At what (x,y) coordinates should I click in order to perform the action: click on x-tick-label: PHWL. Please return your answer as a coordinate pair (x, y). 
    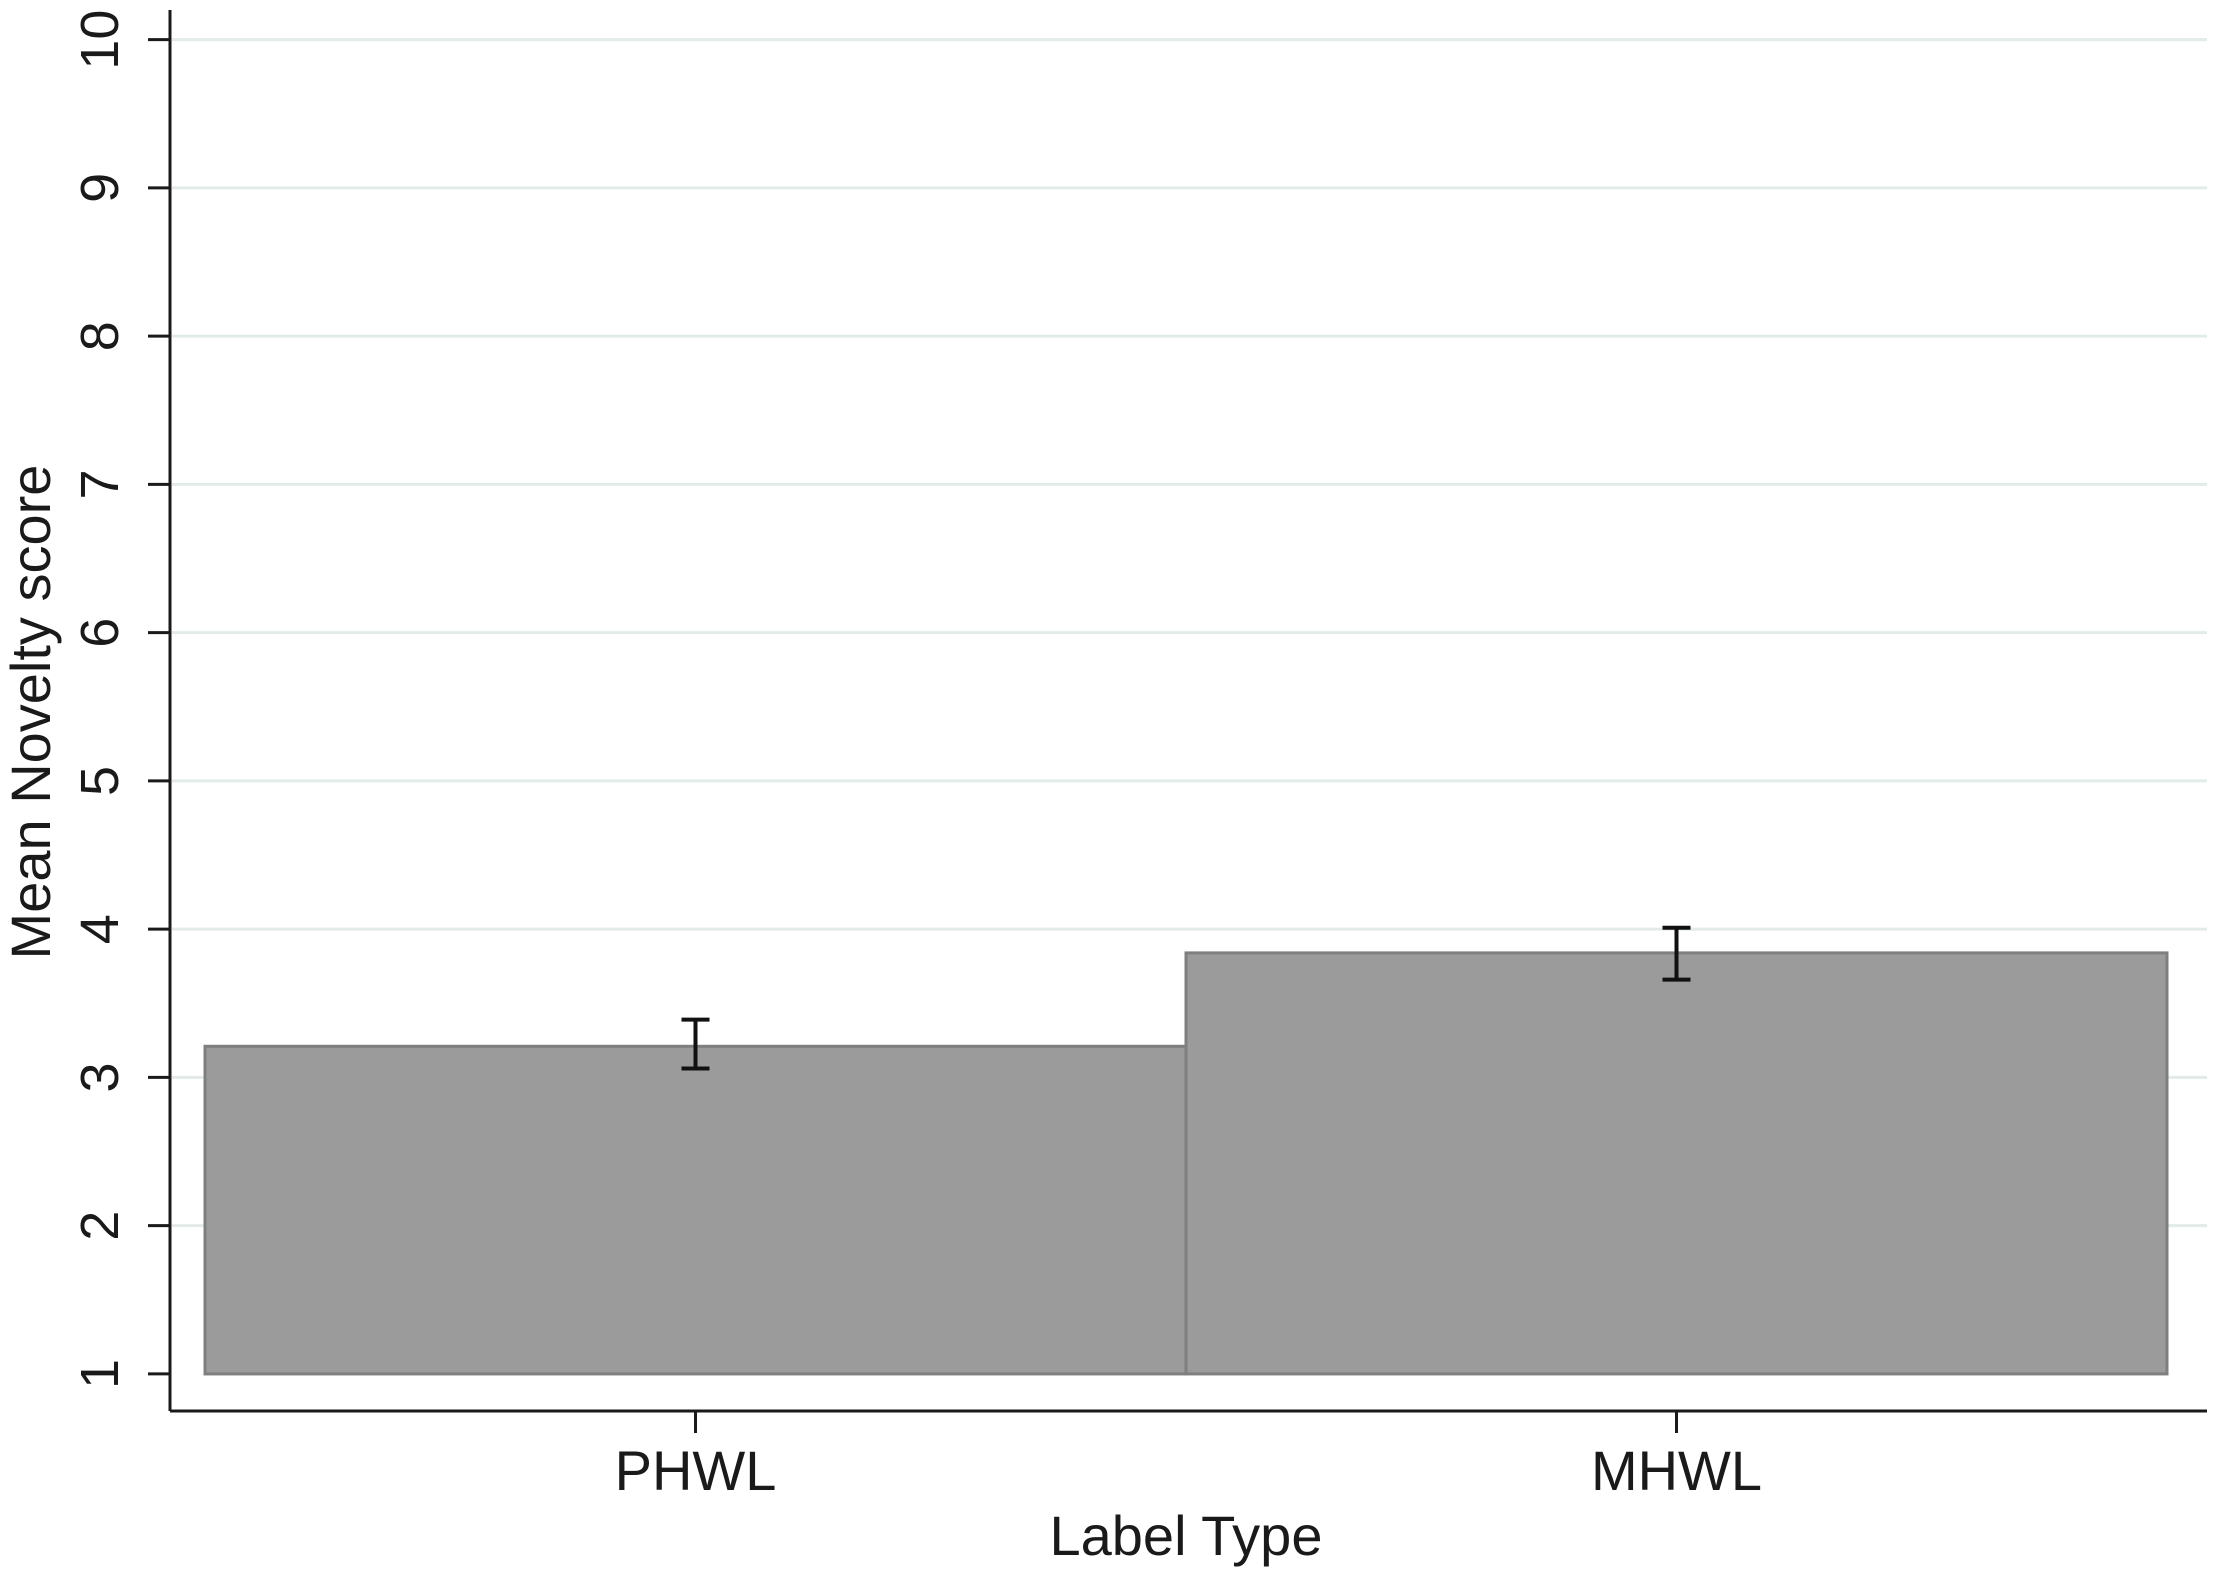
    Looking at the image, I should click on (696, 1470).